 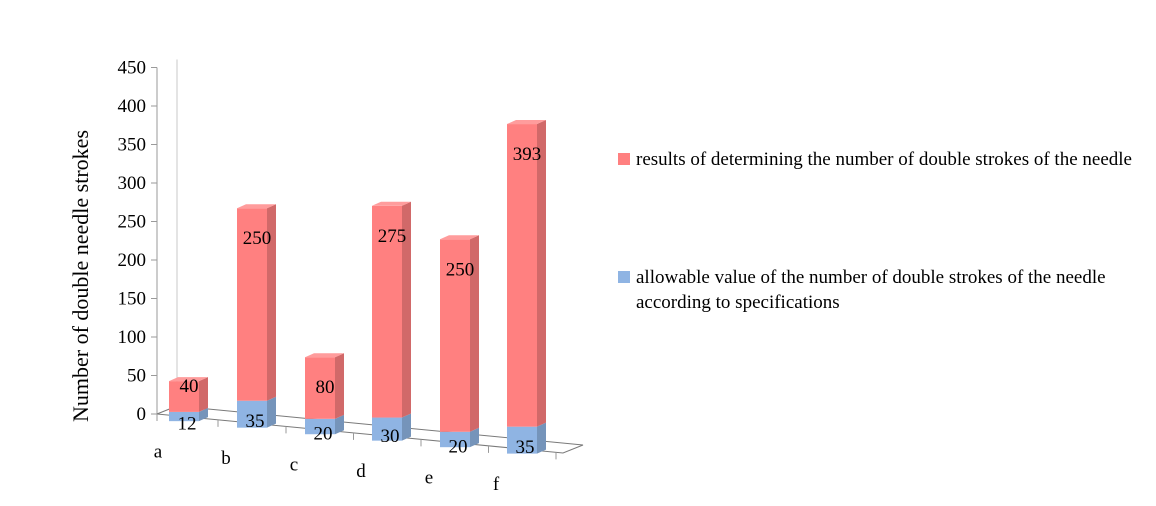 What do you see at coordinates (406, 427) in the screenshot?
I see `bar-allowable-d-side` at bounding box center [406, 427].